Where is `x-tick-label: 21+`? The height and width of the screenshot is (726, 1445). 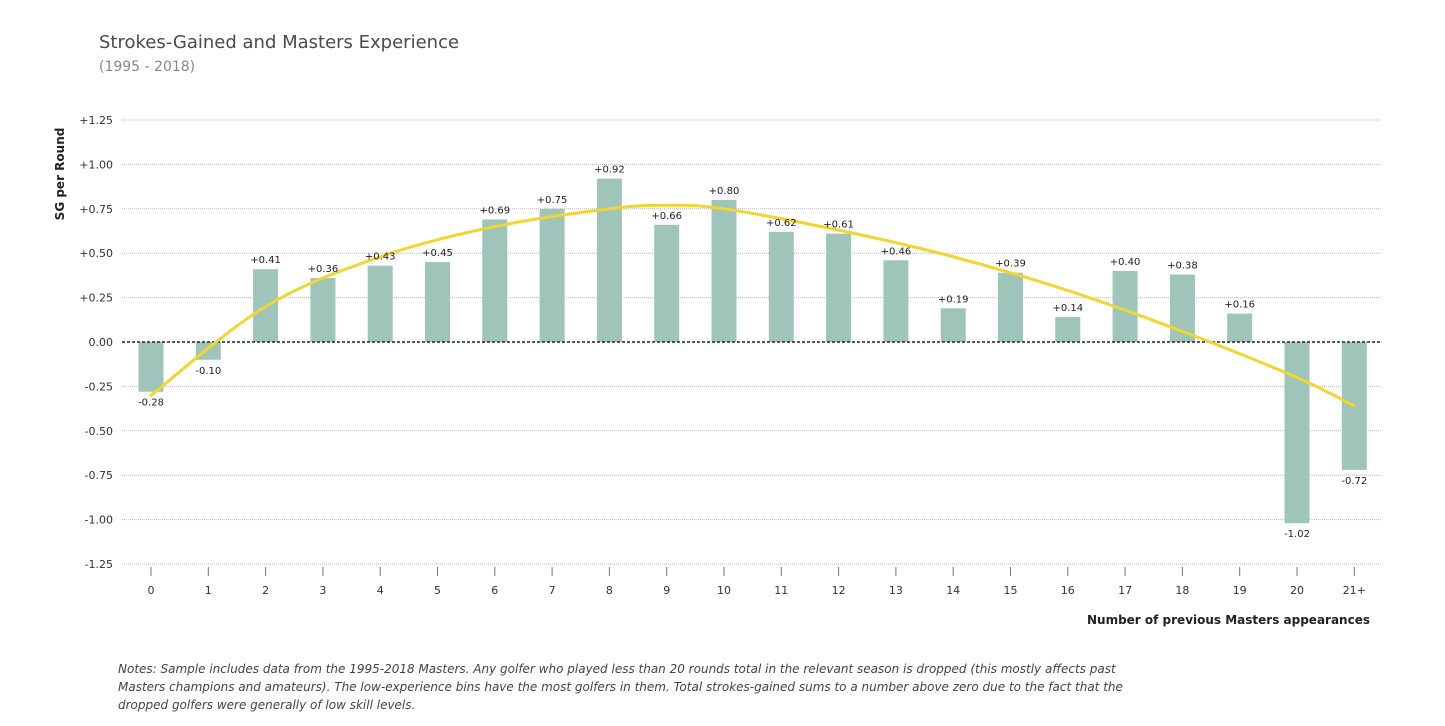 x-tick-label: 21+ is located at coordinates (1354, 590).